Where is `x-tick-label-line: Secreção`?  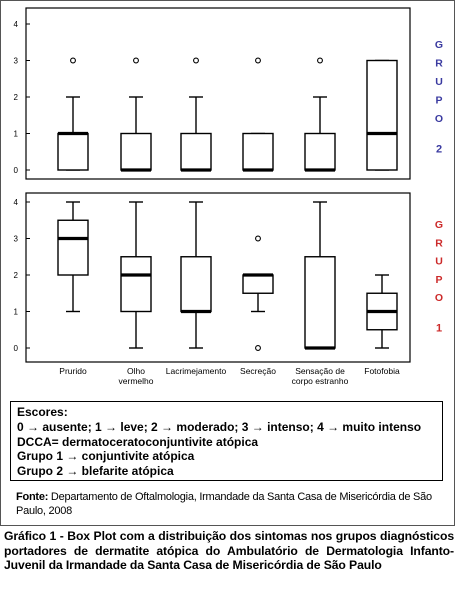
x-tick-label-line: Secreção is located at coordinates (258, 371).